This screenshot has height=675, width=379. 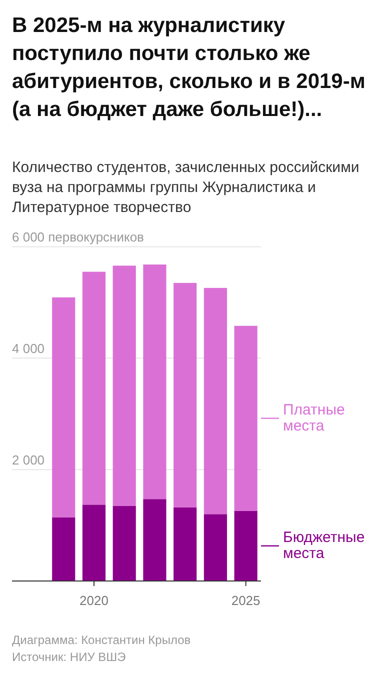 I want to click on legend-label: Платные места, so click(x=314, y=417).